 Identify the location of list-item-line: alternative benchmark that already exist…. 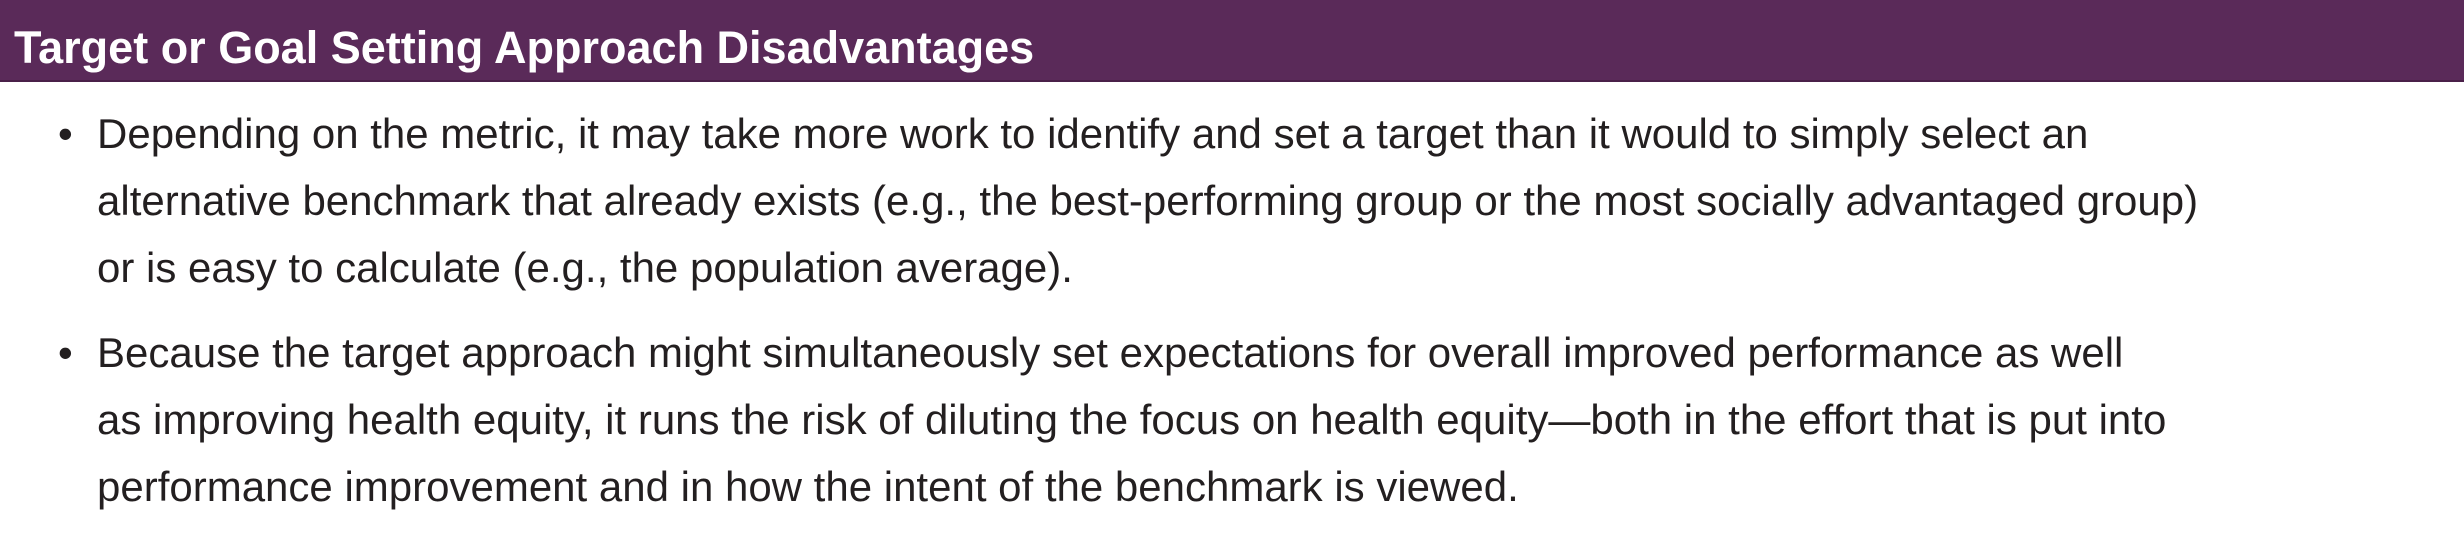
(1148, 200).